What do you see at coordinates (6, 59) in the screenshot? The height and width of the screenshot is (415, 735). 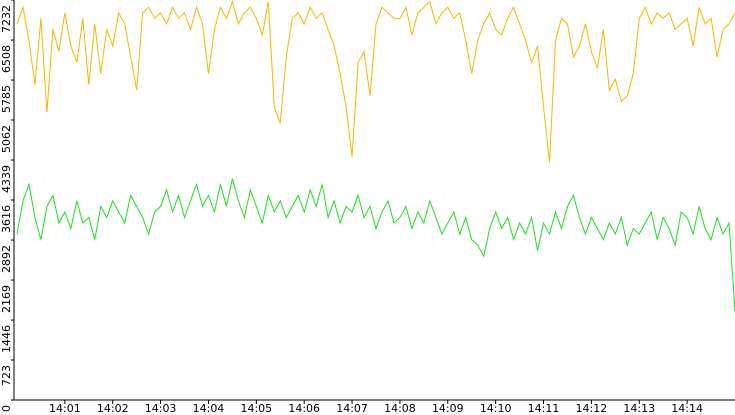 I see `y-tick-label: 6508` at bounding box center [6, 59].